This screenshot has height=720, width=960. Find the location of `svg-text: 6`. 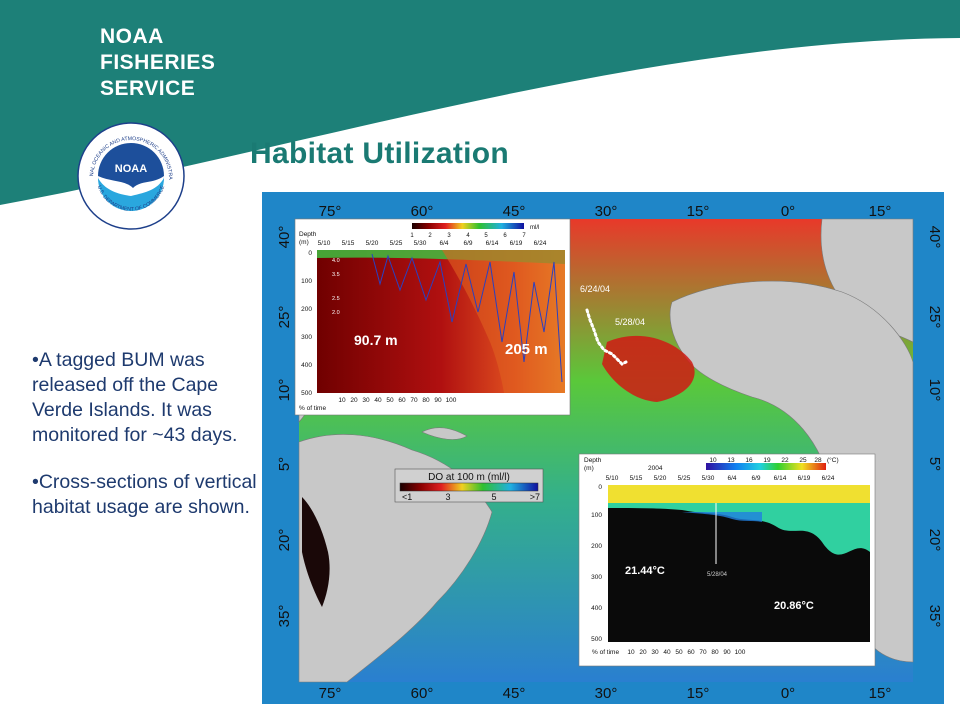

svg-text: 6 is located at coordinates (505, 236).